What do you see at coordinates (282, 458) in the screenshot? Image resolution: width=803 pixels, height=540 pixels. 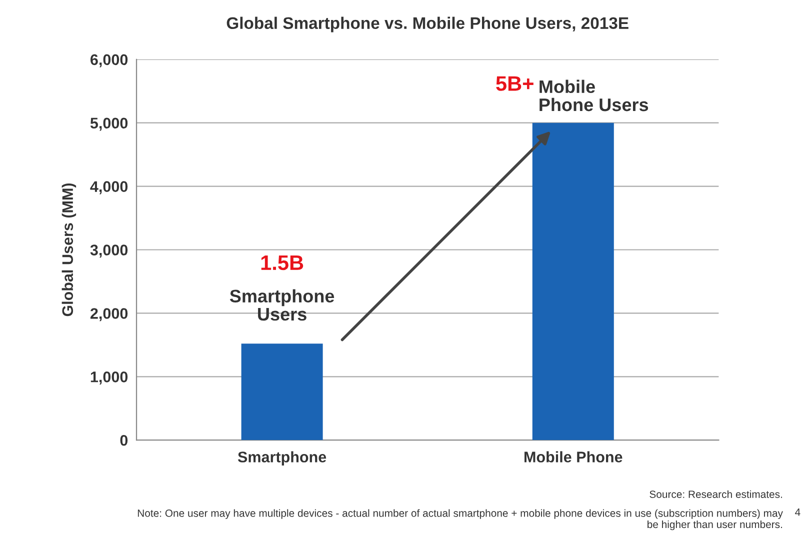 I see `x-tick-label: Smartphone` at bounding box center [282, 458].